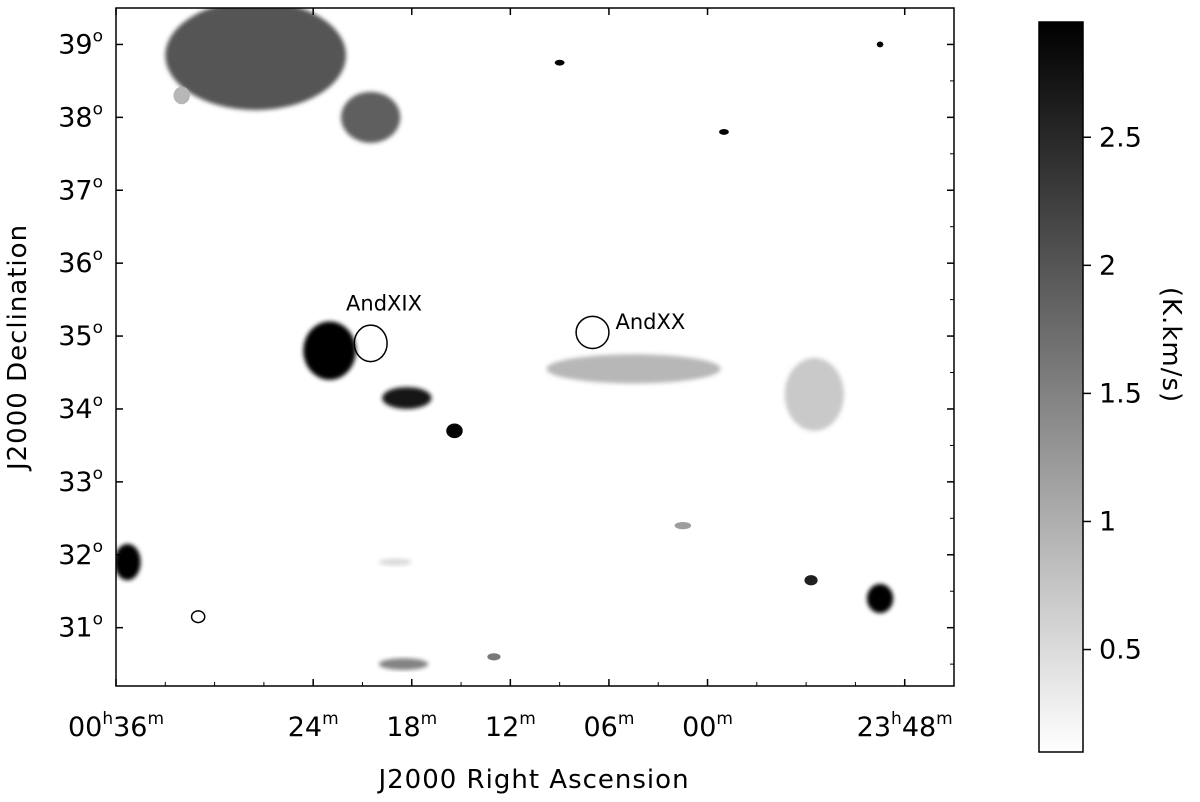 The width and height of the screenshot is (1200, 802). Describe the element at coordinates (814, 394) in the screenshot. I see `emission-diffuse-east-patch` at that location.